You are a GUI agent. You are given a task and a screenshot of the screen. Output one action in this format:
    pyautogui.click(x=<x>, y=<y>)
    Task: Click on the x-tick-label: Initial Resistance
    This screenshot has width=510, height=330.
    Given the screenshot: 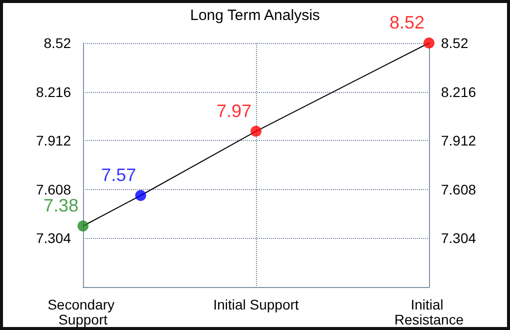 What is the action you would take?
    pyautogui.click(x=429, y=312)
    